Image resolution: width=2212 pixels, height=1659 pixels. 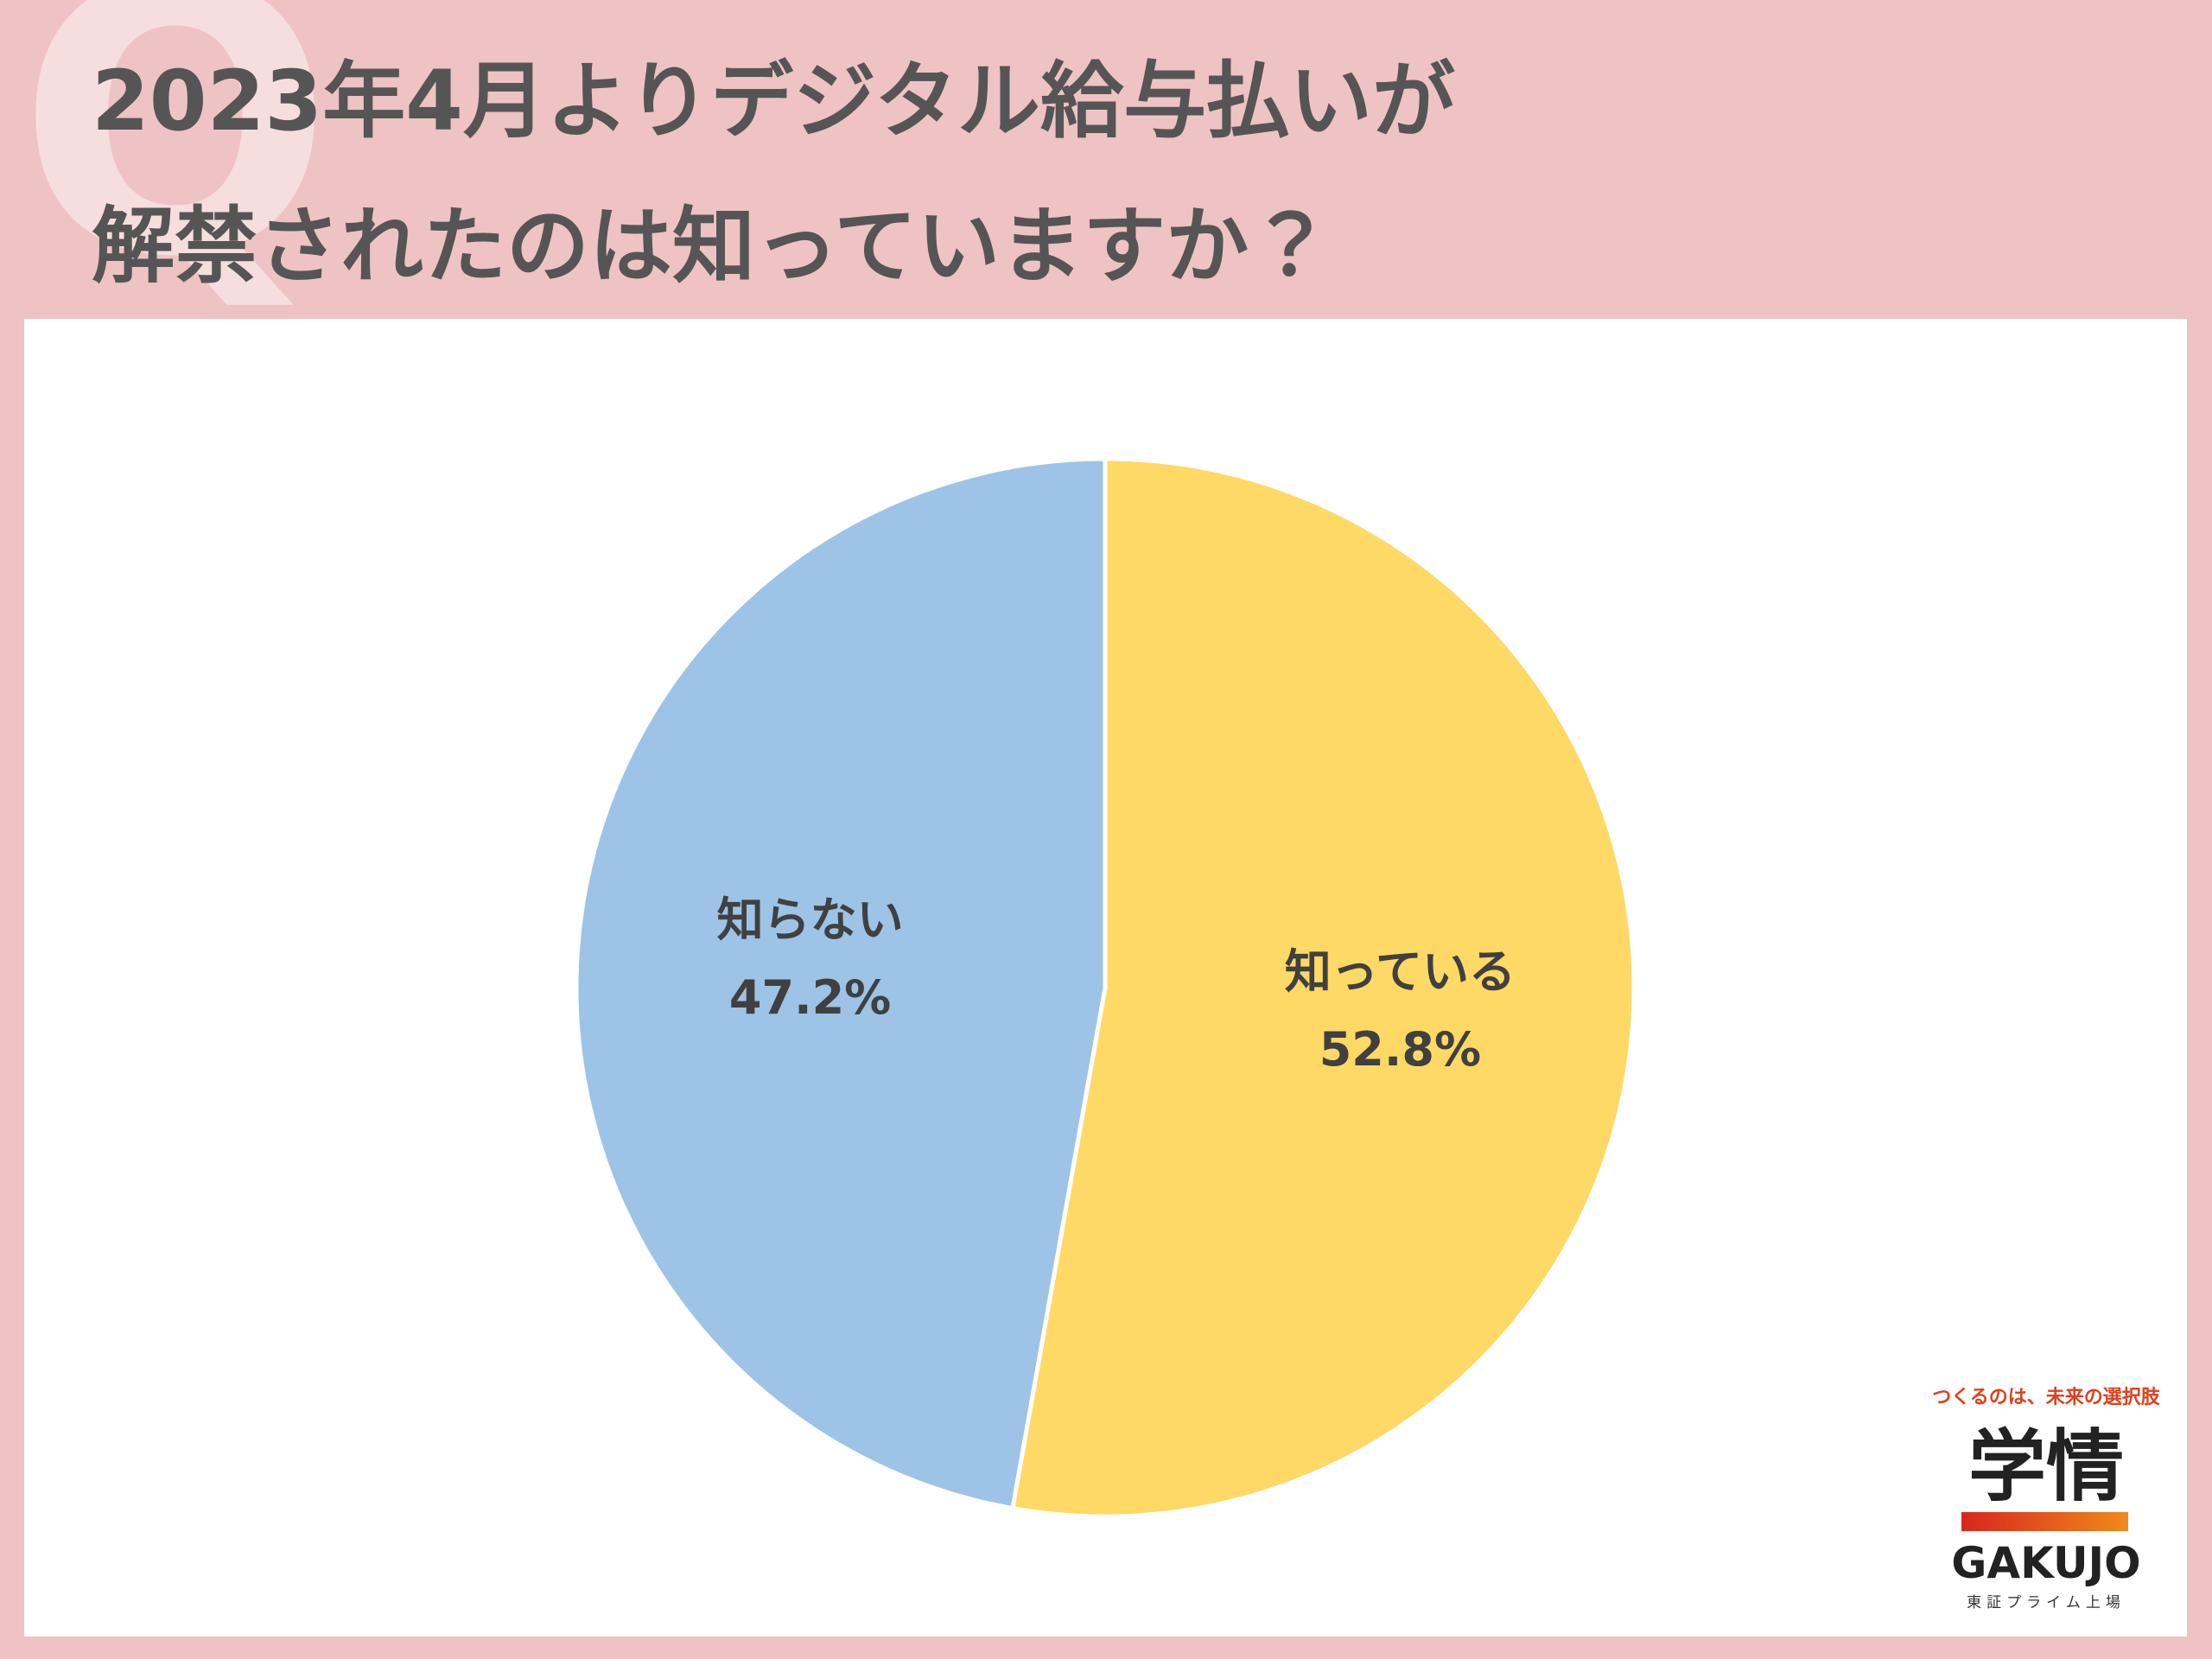 What do you see at coordinates (773, 101) in the screenshot?
I see `title-line: 2023年4月よりデジタル給与払いが` at bounding box center [773, 101].